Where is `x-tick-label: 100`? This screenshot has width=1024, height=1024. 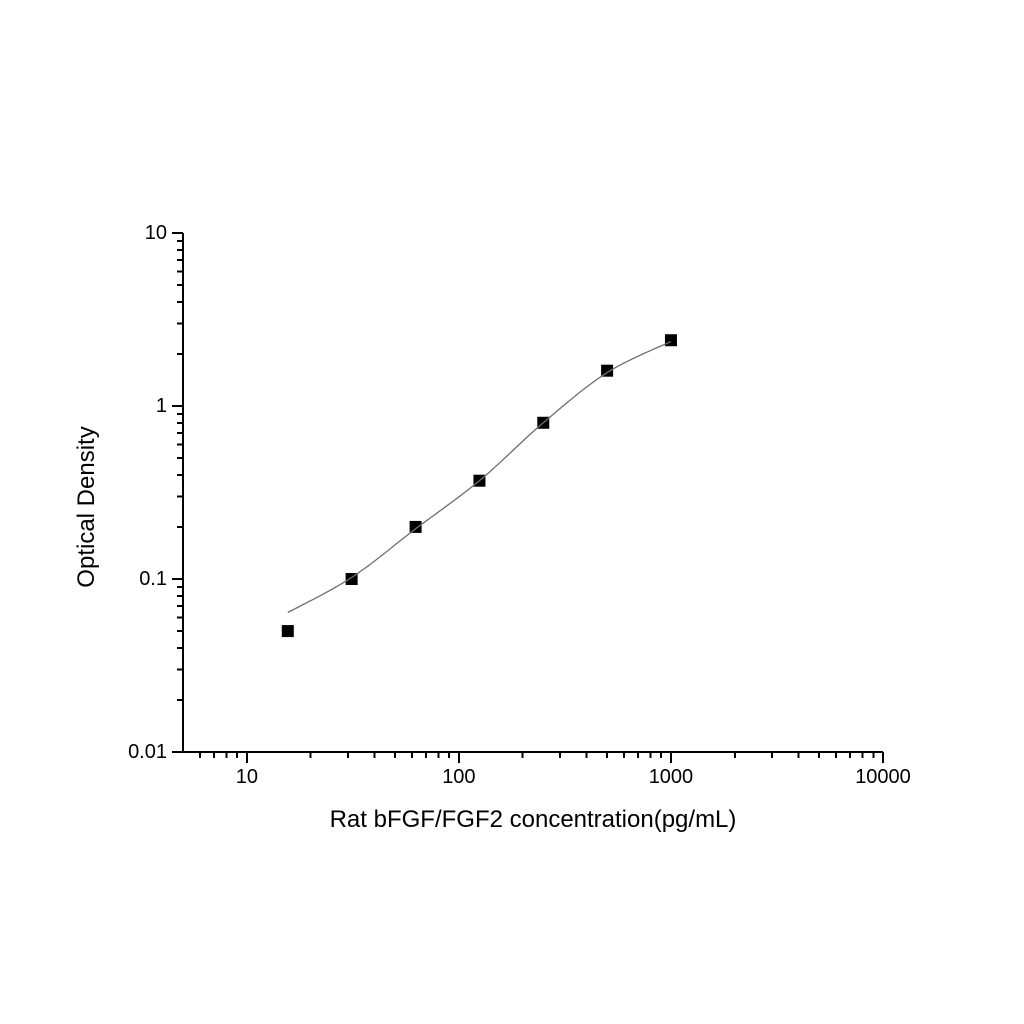
x-tick-label: 100 is located at coordinates (458, 777).